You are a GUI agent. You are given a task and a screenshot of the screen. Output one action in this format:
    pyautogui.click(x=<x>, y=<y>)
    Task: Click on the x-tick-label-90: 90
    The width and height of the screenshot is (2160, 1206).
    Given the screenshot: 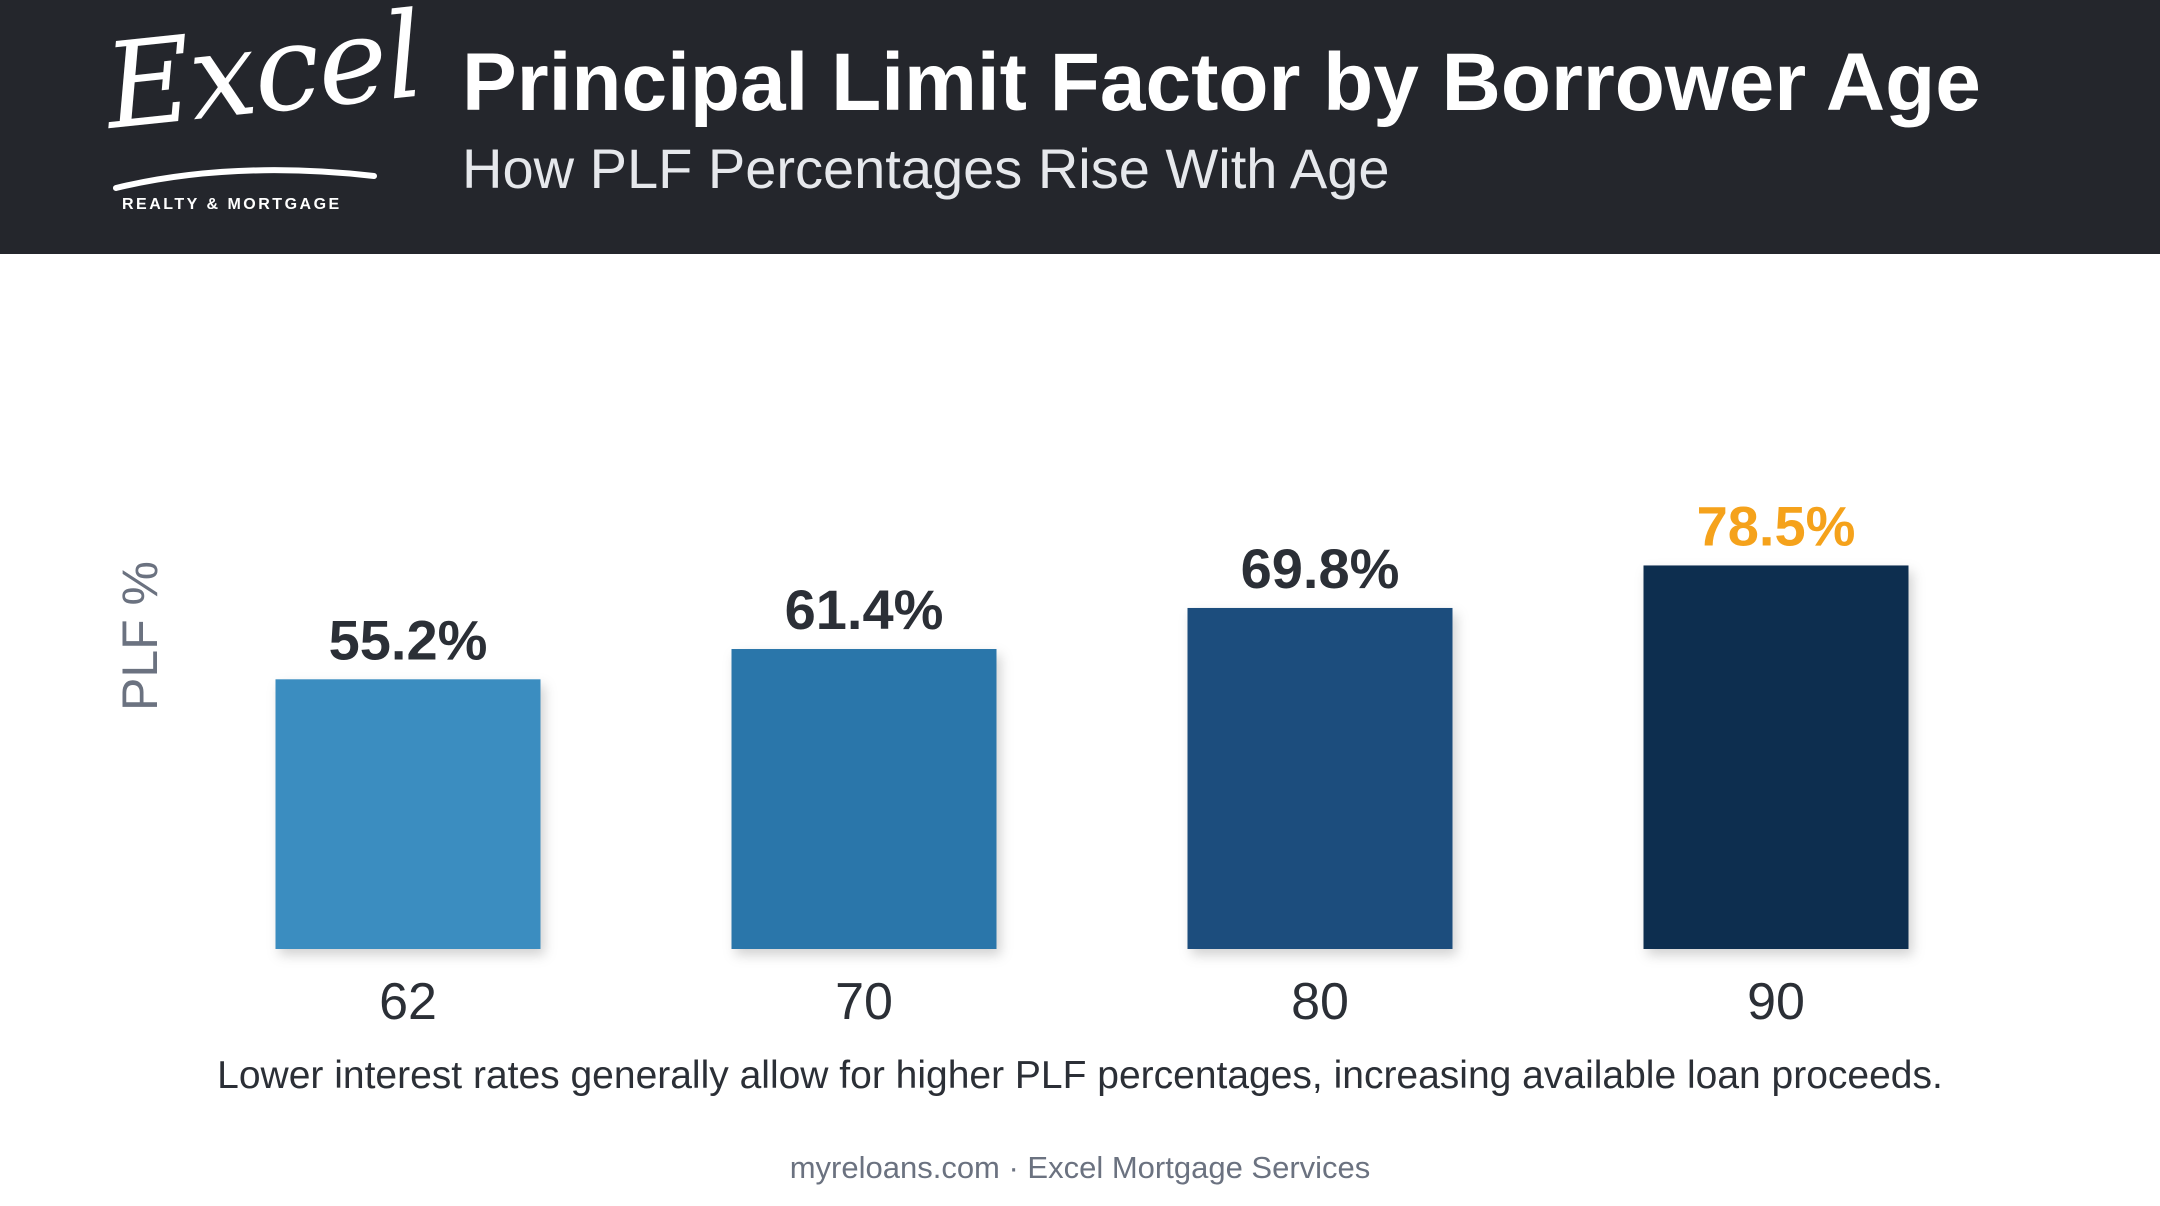 What is the action you would take?
    pyautogui.click(x=1776, y=1002)
    